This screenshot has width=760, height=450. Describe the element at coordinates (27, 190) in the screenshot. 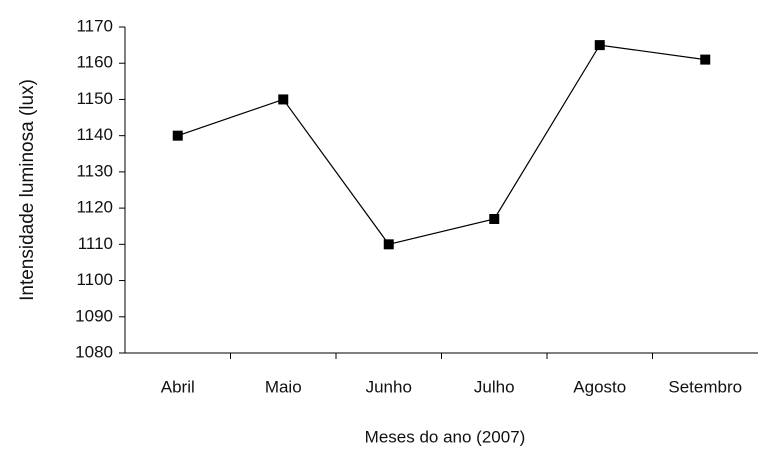

I see `y-axis-label: Intensidade luminosa (lux)` at that location.